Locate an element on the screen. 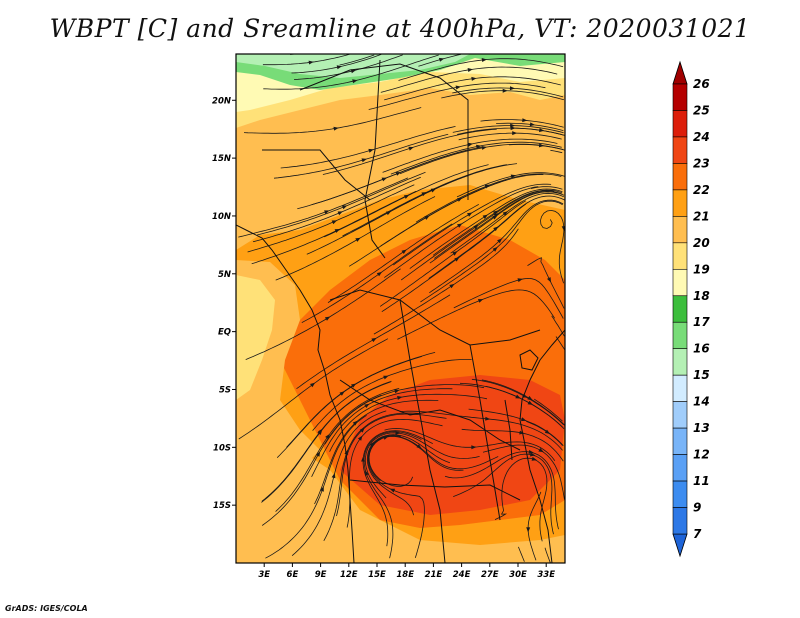  grads-credit: GrADS: IGES/COLA is located at coordinates (46, 608).